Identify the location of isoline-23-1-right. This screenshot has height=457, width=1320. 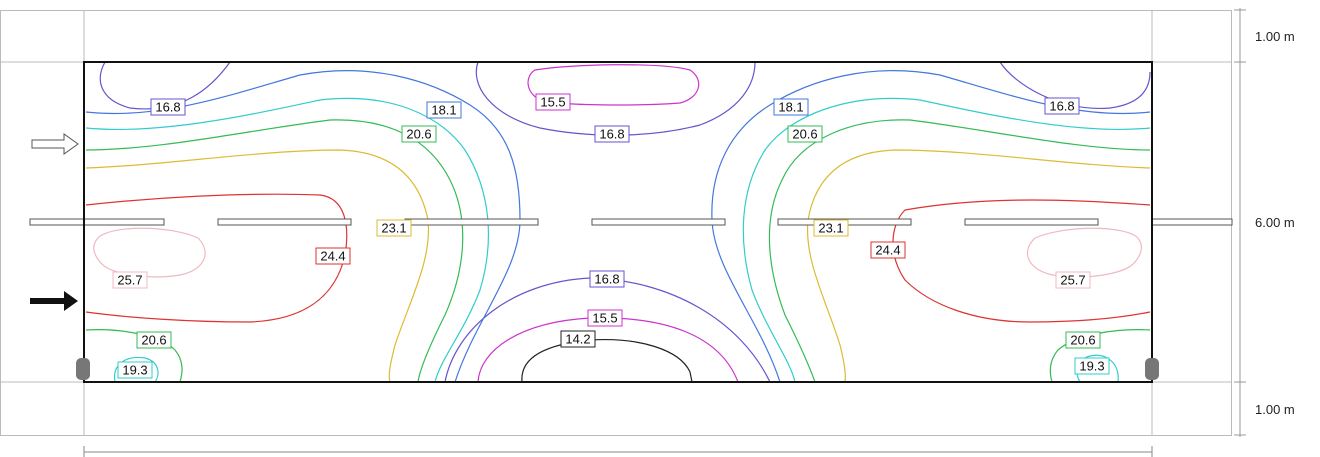
(978, 266).